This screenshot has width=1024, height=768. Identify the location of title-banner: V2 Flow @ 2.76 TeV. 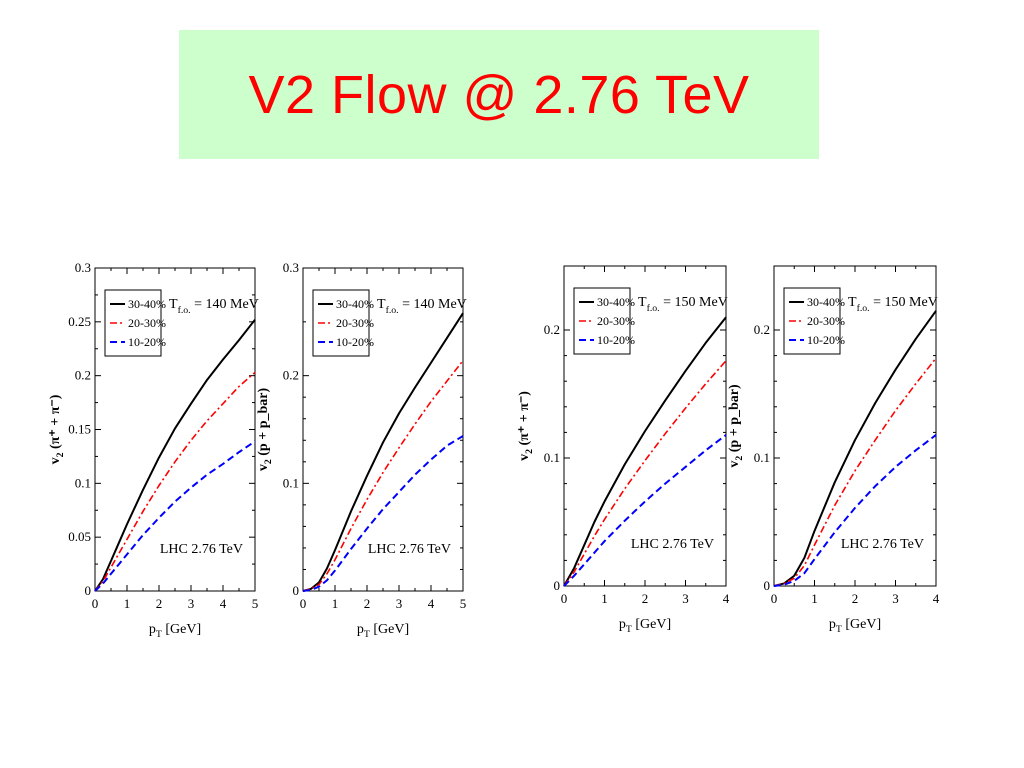
(499, 94).